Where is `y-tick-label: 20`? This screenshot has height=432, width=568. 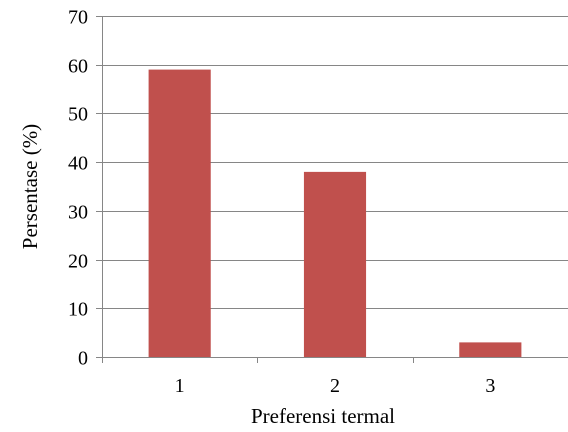
y-tick-label: 20 is located at coordinates (78, 262).